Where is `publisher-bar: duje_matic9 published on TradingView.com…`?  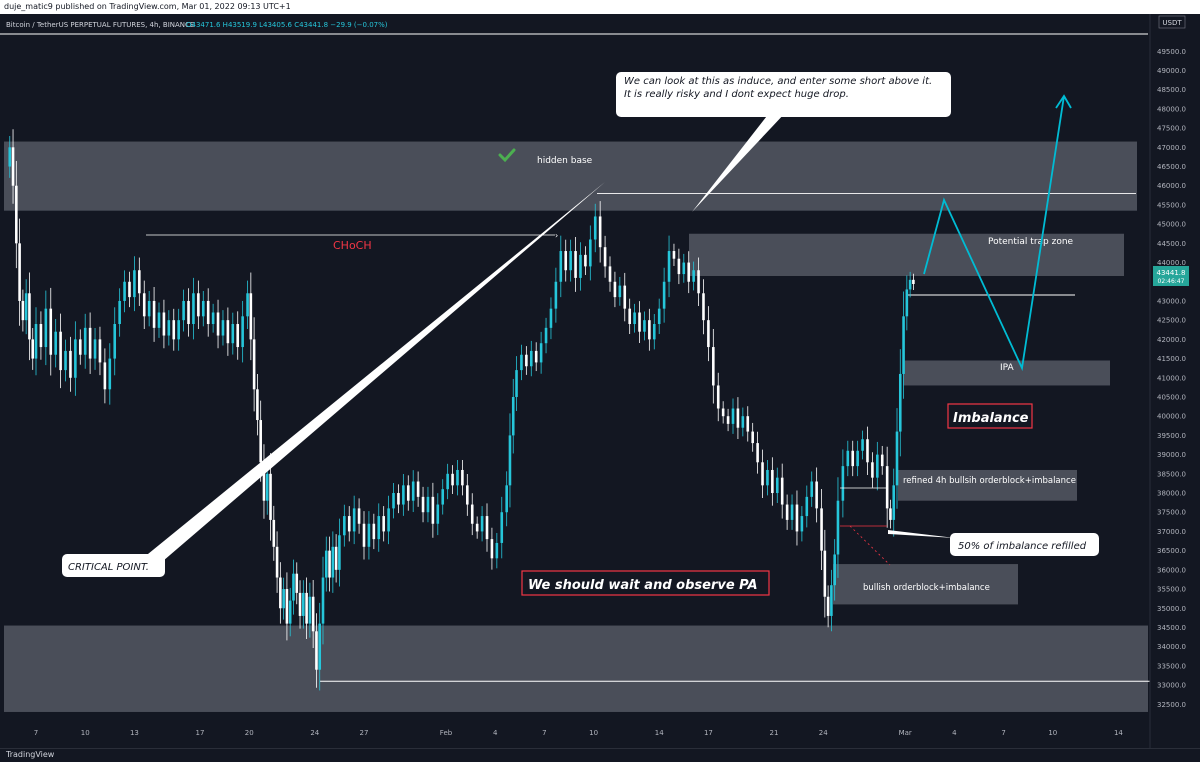 publisher-bar: duje_matic9 published on TradingView.com… is located at coordinates (600, 7).